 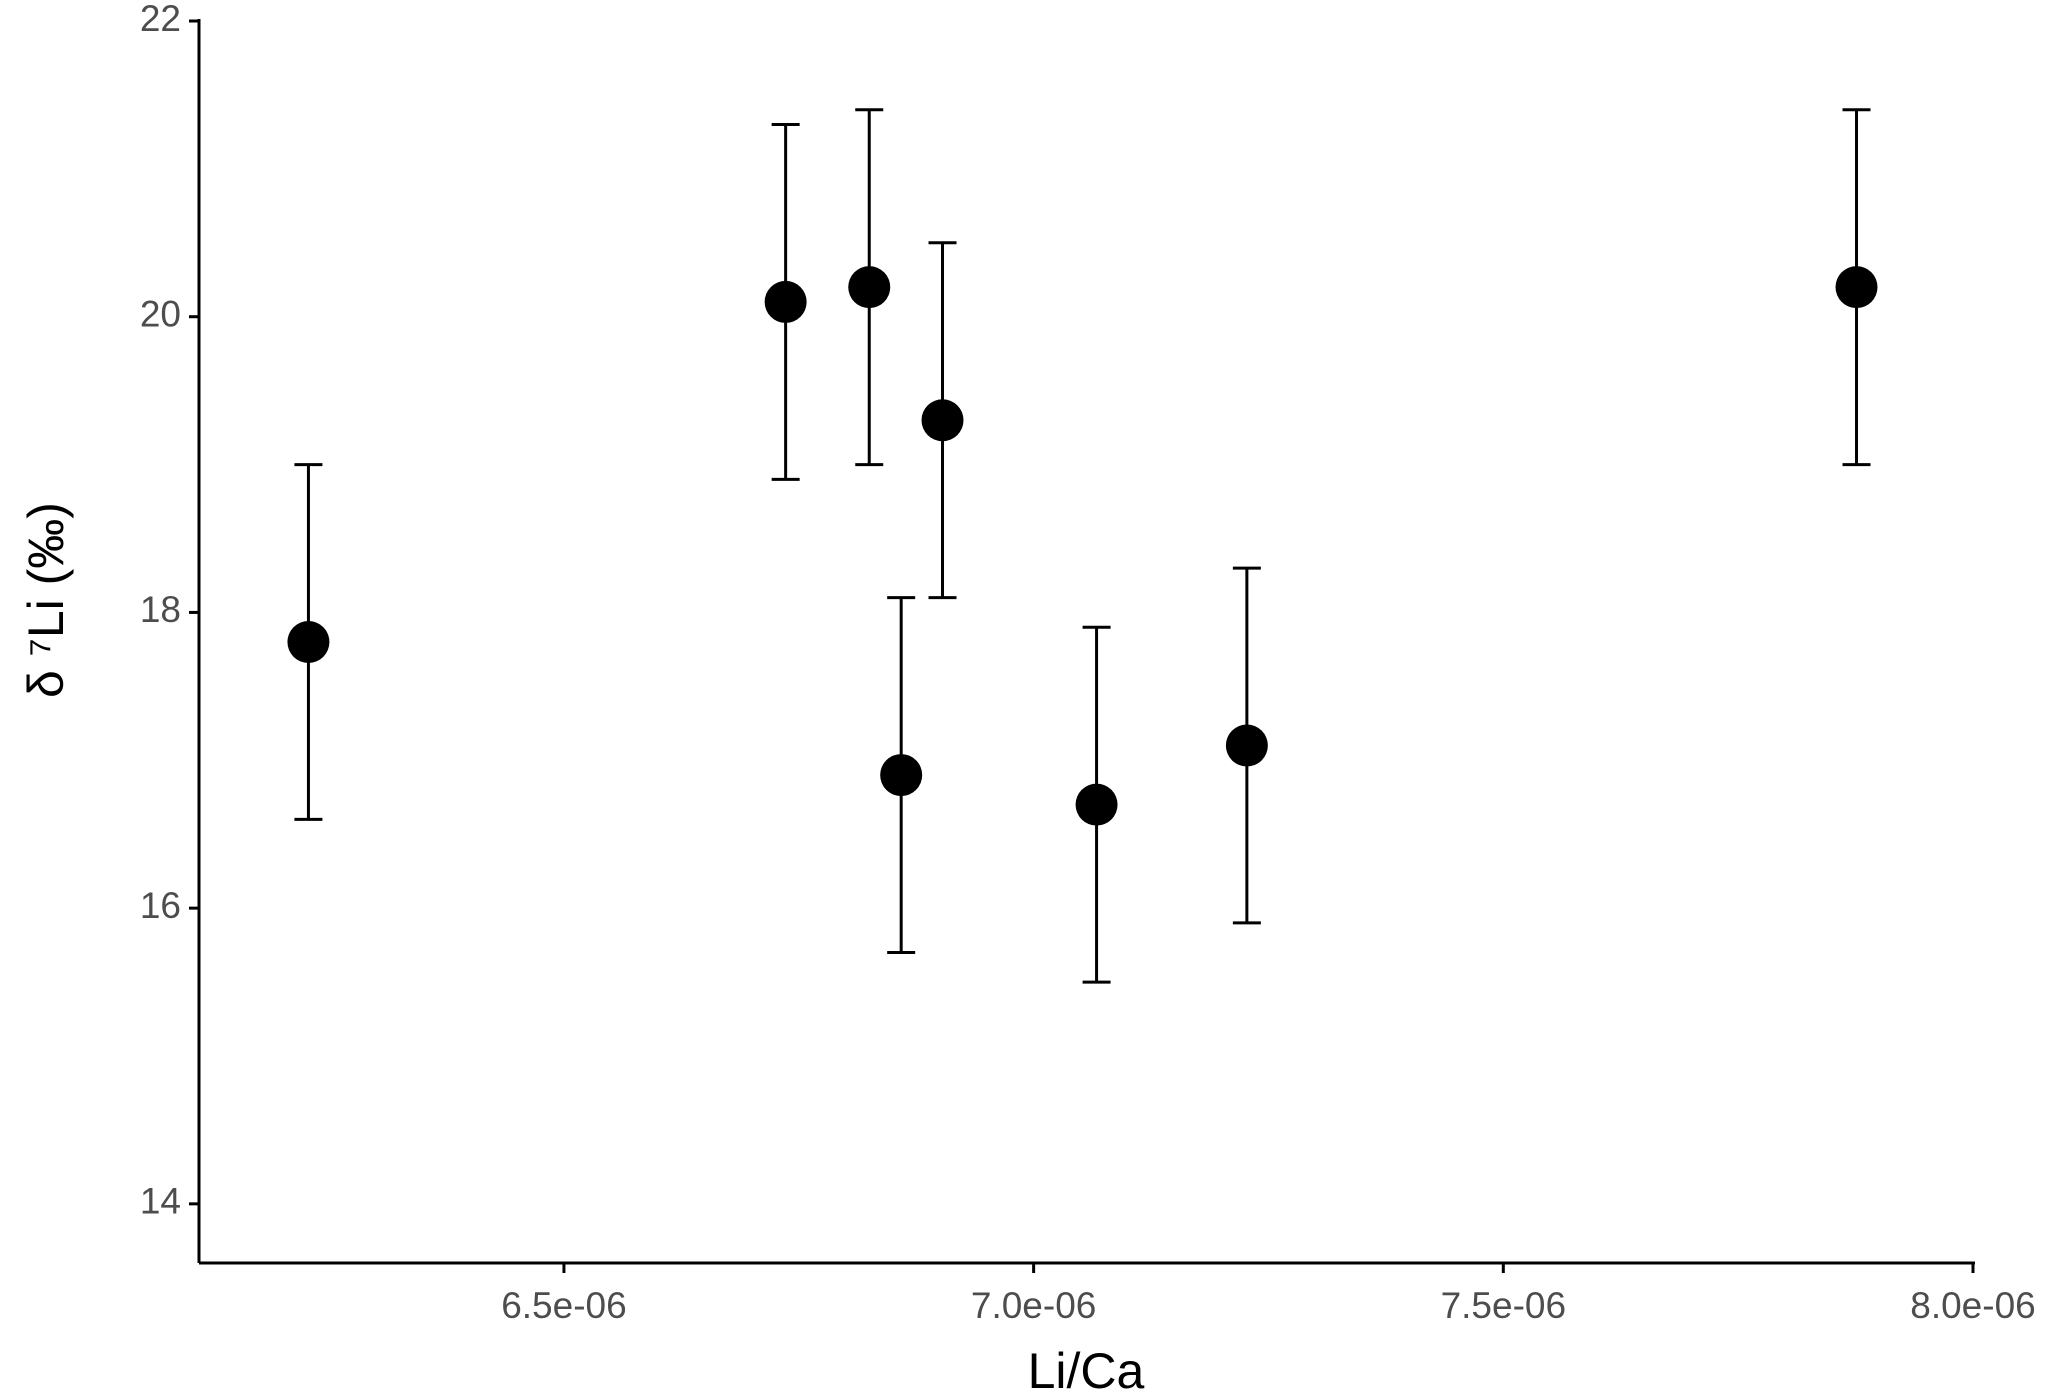 What do you see at coordinates (160, 19) in the screenshot?
I see `y-tick-label: 22` at bounding box center [160, 19].